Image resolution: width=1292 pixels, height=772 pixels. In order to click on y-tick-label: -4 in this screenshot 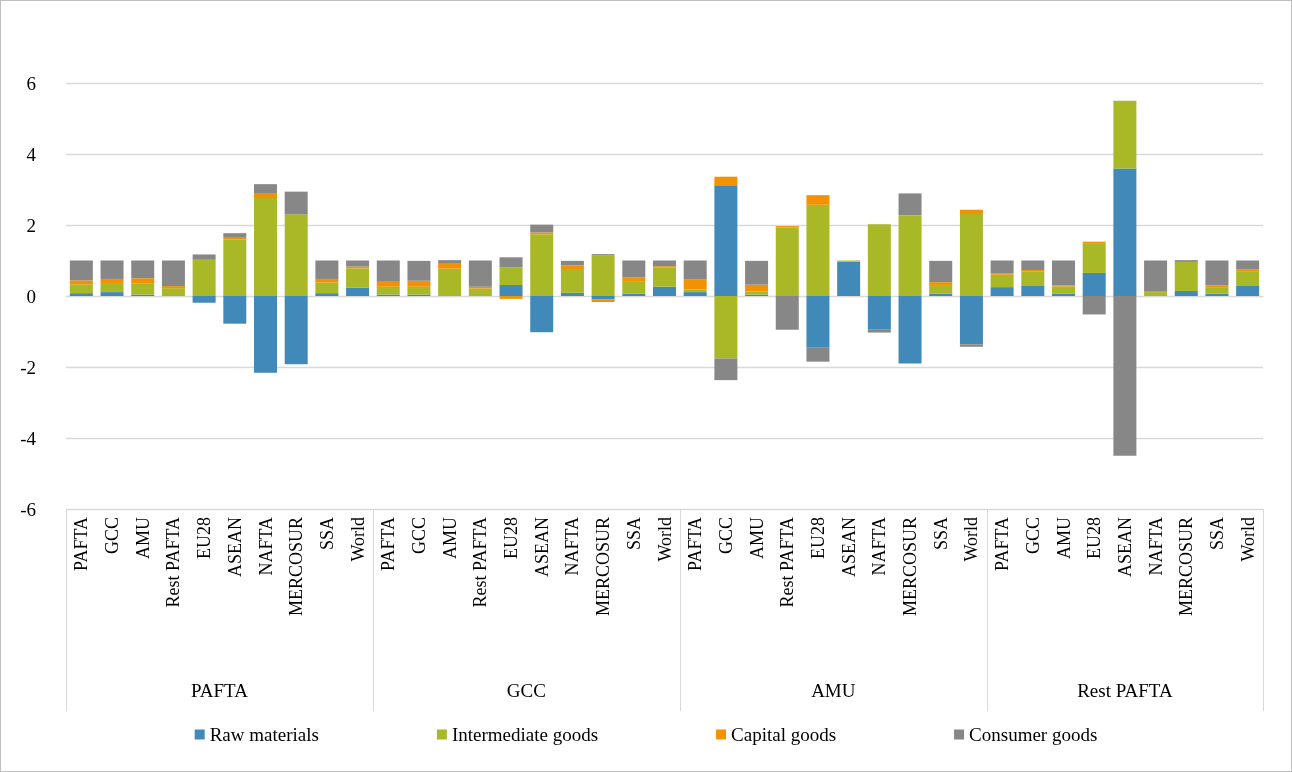, I will do `click(28, 438)`.